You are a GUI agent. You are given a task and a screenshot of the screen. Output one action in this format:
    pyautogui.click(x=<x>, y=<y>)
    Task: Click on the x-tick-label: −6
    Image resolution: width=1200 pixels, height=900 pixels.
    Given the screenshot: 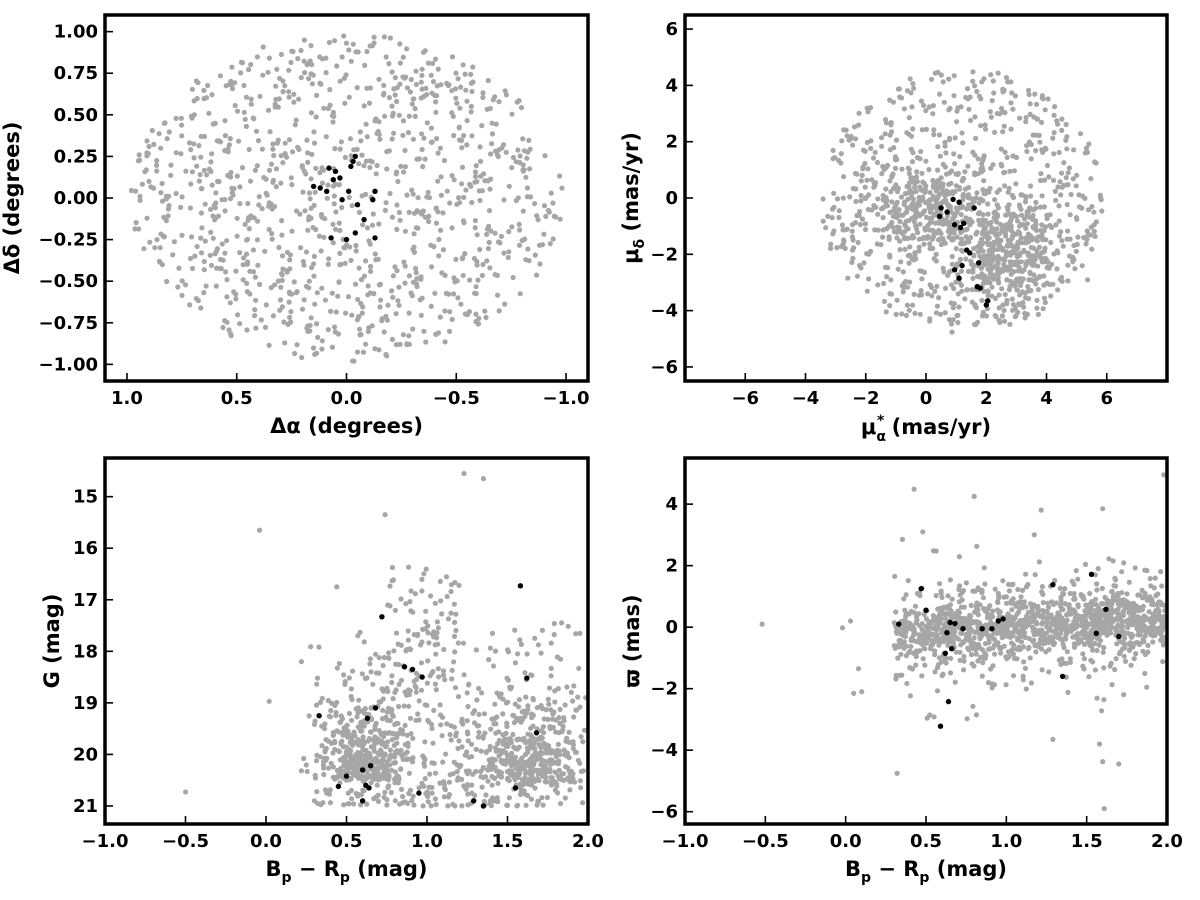 What is the action you would take?
    pyautogui.click(x=745, y=398)
    